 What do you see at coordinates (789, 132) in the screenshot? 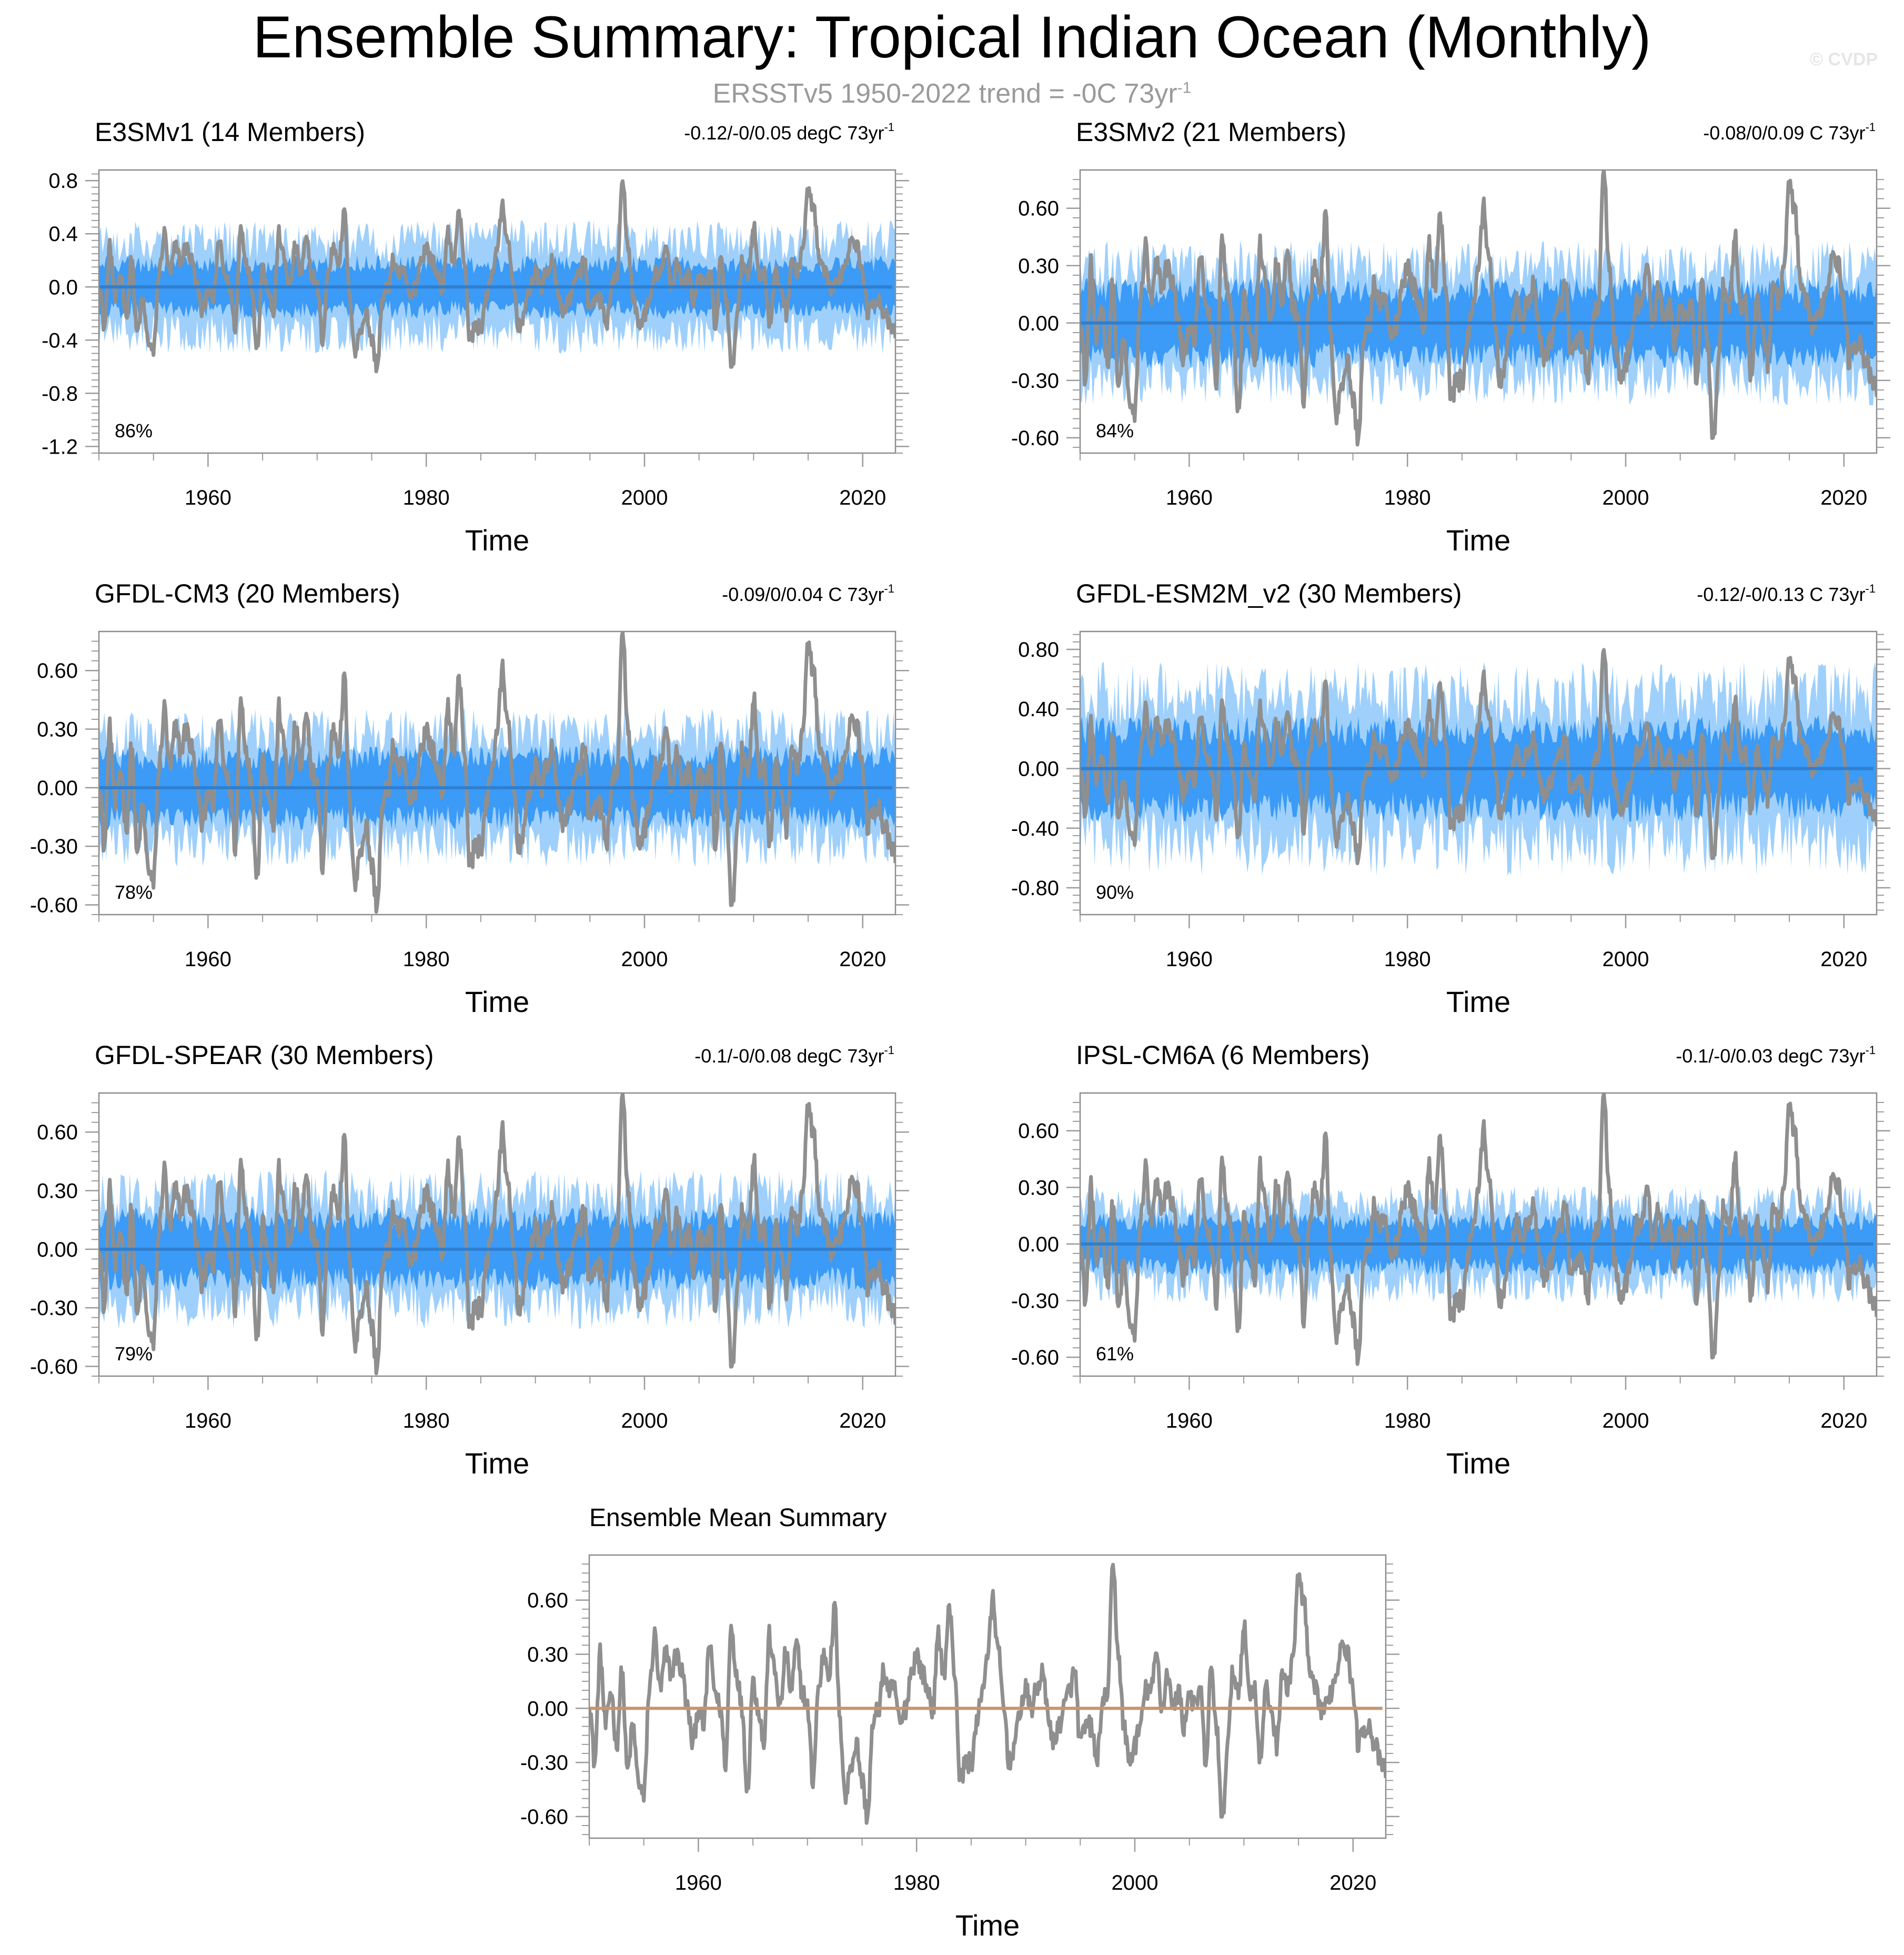
I see `panel-trend: -0.12/-0/0.05 degC 73yr-1` at bounding box center [789, 132].